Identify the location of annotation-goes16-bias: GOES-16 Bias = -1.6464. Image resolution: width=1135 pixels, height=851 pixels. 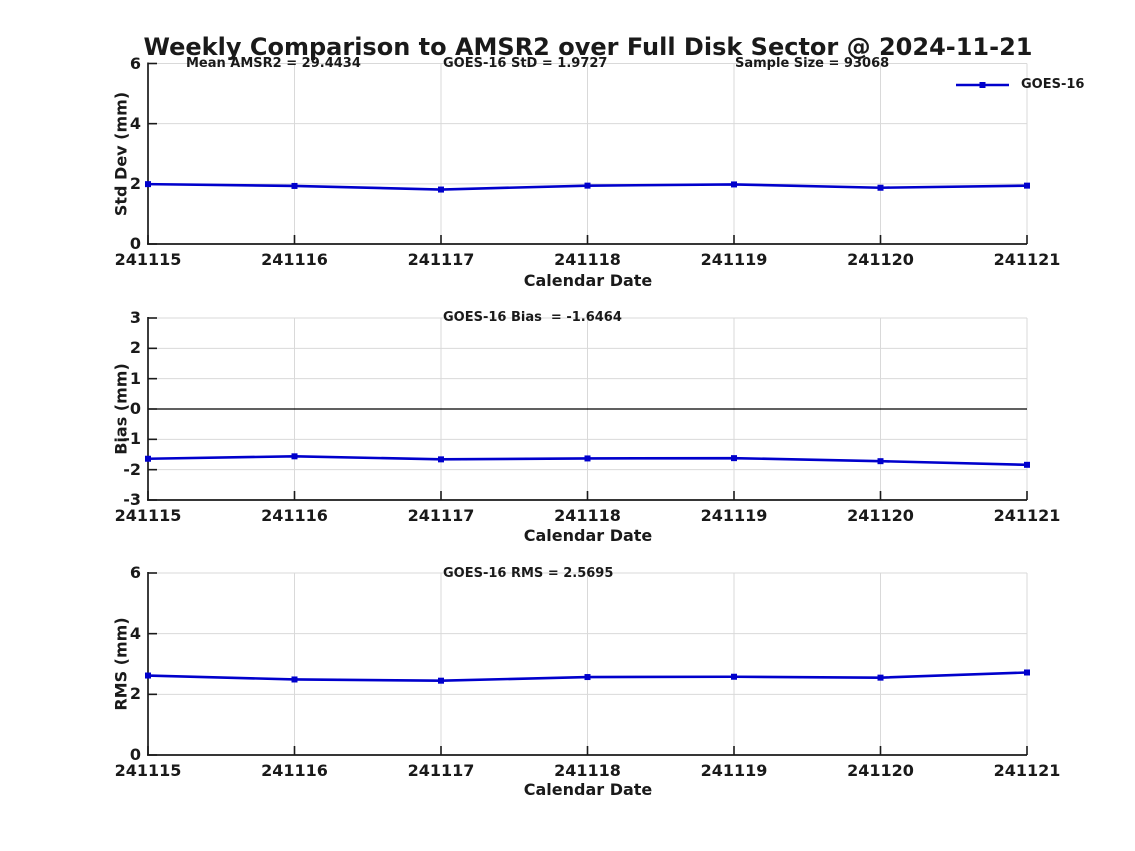
(532, 317).